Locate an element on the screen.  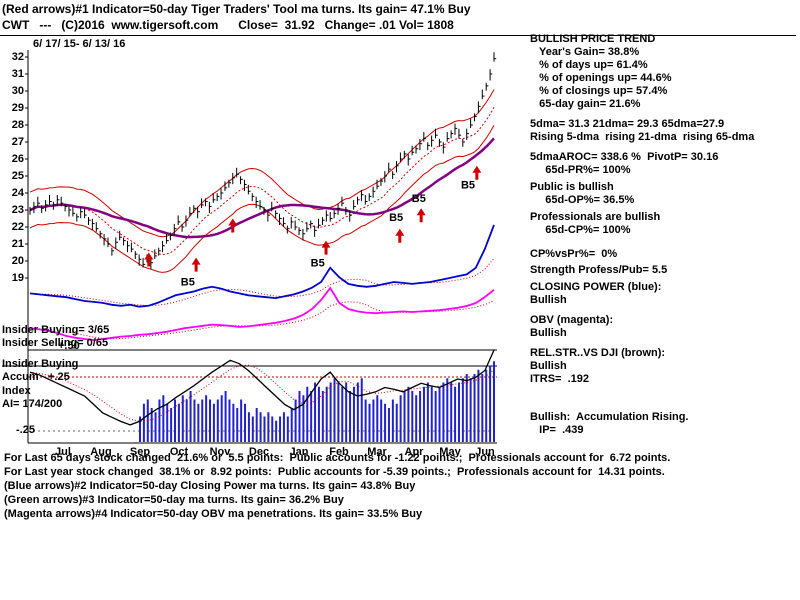
stats-line: IP= .439 is located at coordinates (557, 430).